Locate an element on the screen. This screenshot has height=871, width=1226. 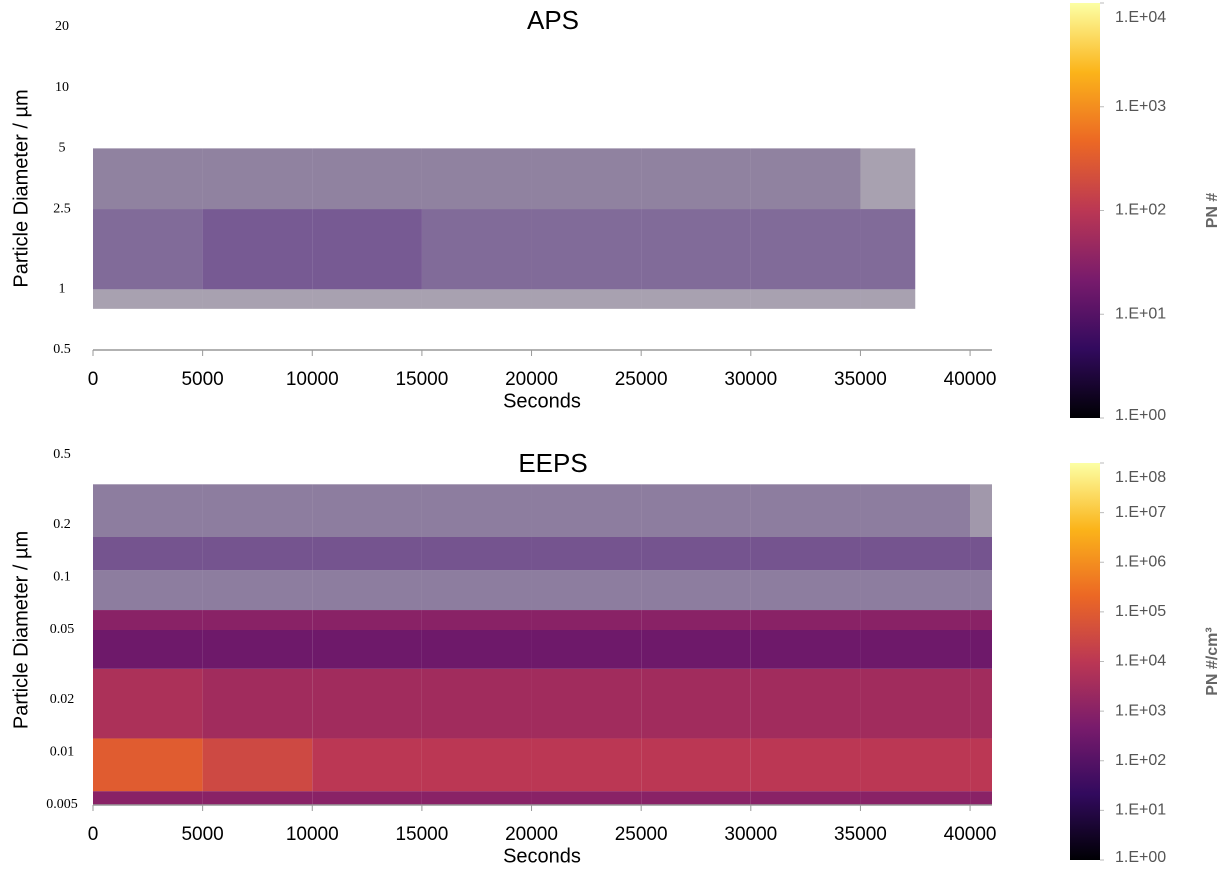
y-tick-label: 5 is located at coordinates (62, 148).